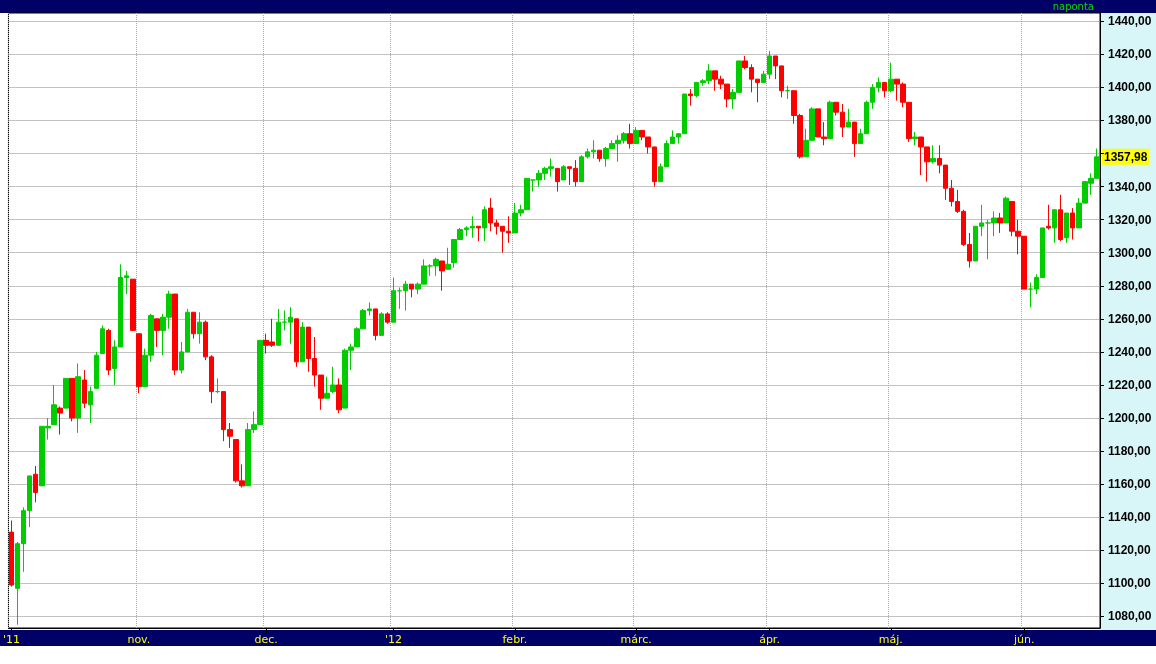 The width and height of the screenshot is (1156, 664). Describe the element at coordinates (1130, 120) in the screenshot. I see `y-tick-label: 1380,00` at that location.